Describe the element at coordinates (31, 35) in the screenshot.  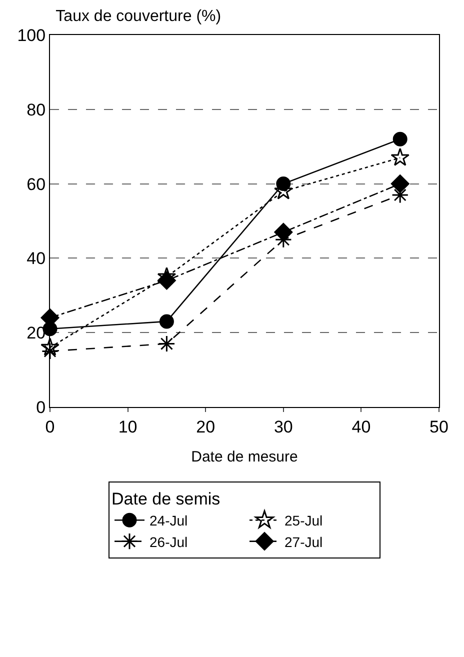
I see `y-tick-label: 100` at that location.